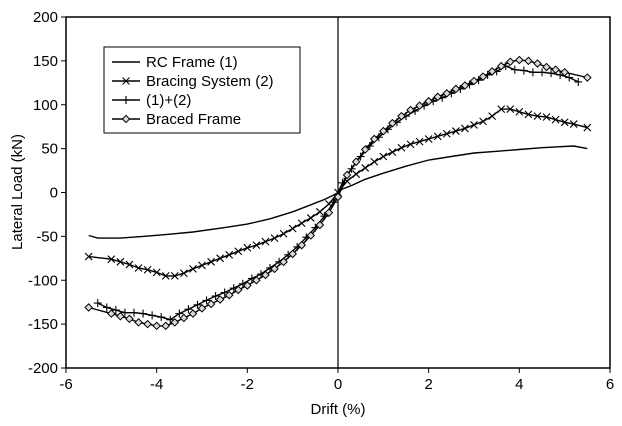 The width and height of the screenshot is (622, 426). Describe the element at coordinates (151, 100) in the screenshot. I see `legend-entry: (1)+(2)` at that location.